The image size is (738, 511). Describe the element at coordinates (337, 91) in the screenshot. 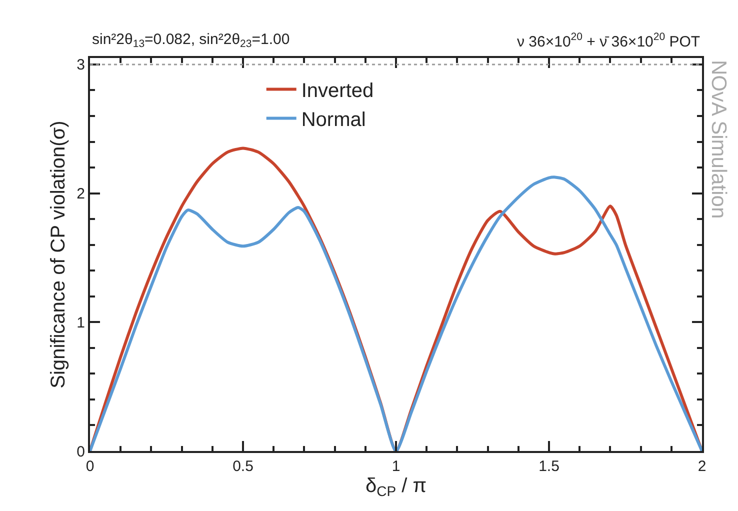

I see `legend-label: Inverted` at that location.